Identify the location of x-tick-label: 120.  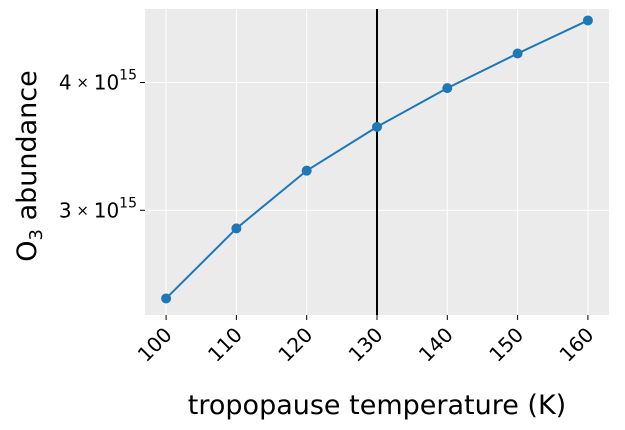
(295, 345).